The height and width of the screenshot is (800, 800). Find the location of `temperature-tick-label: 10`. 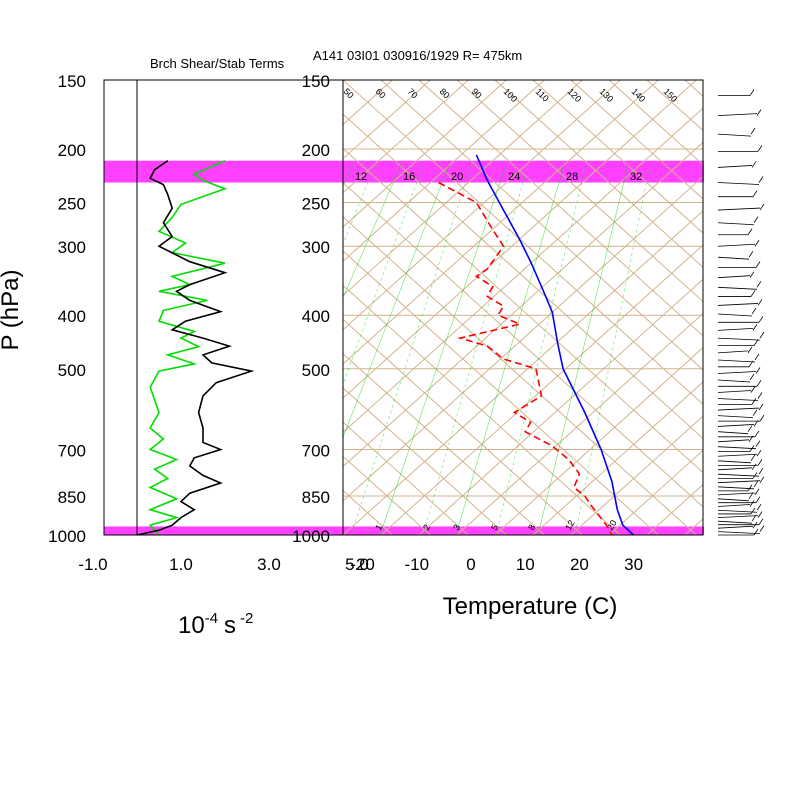

temperature-tick-label: 10 is located at coordinates (525, 564).